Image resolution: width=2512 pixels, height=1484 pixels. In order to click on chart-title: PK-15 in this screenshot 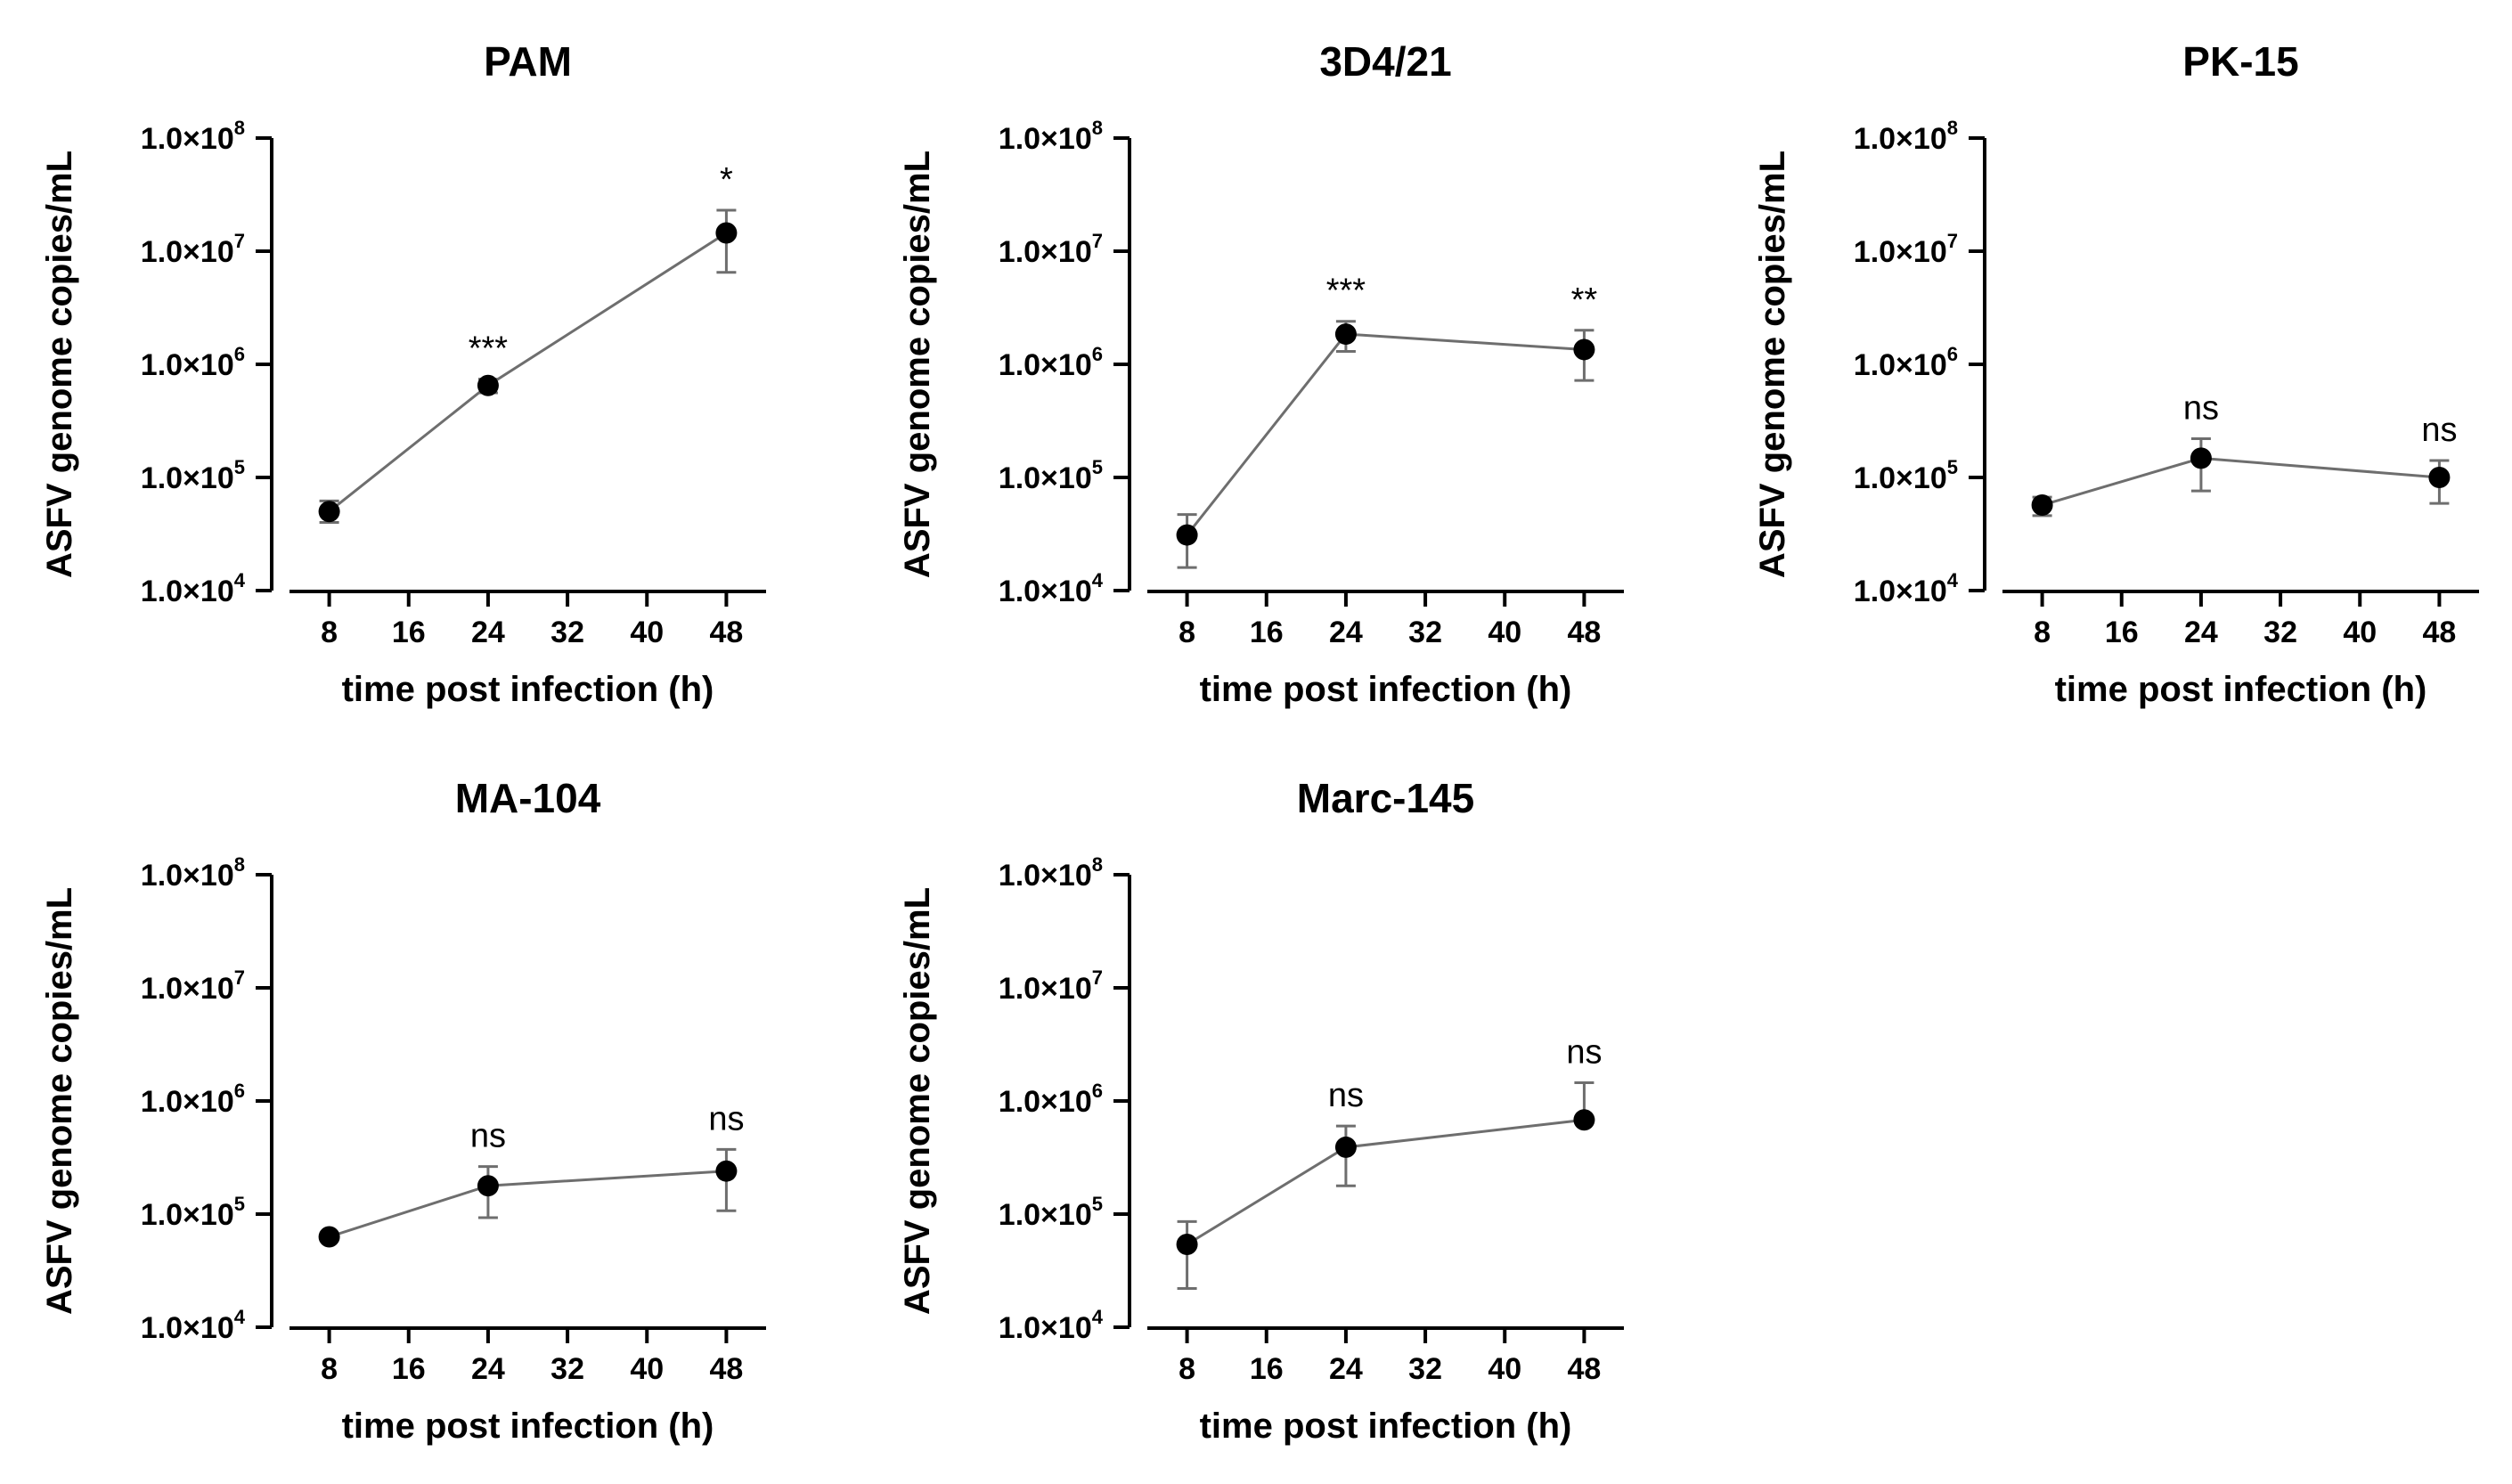, I will do `click(2240, 62)`.